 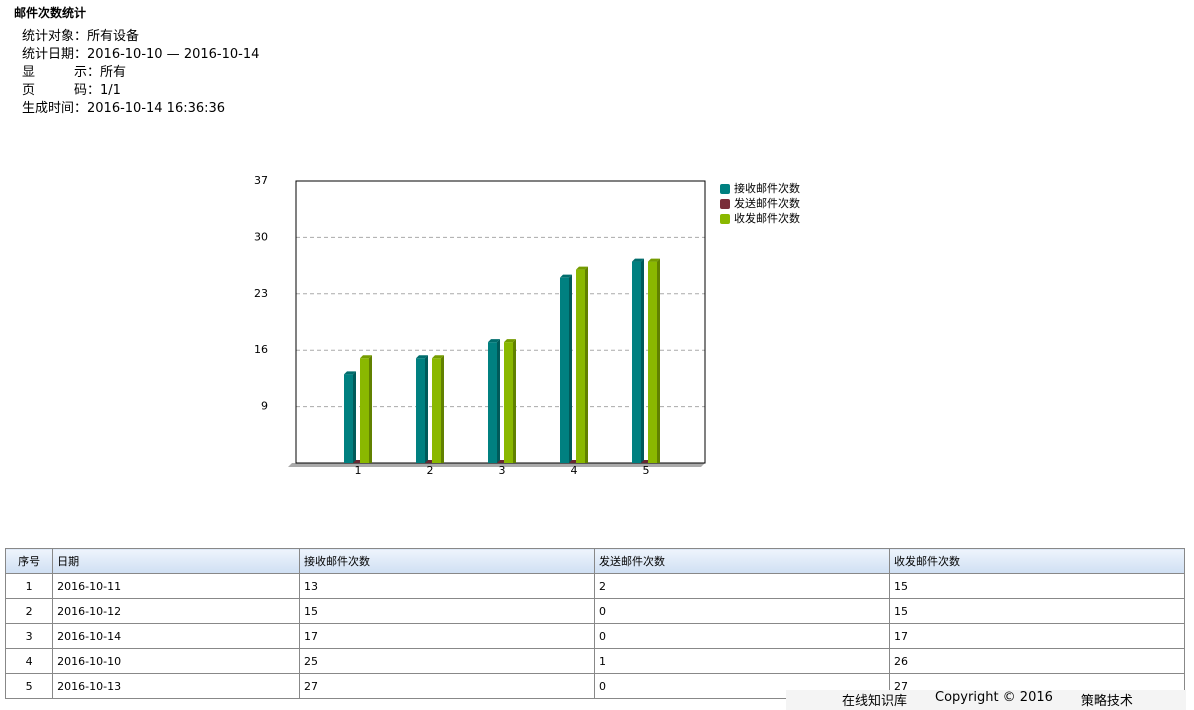 I want to click on table-header: 序号 日期 接收邮件次数 发送邮件次数 收发邮件次数, so click(x=595, y=561).